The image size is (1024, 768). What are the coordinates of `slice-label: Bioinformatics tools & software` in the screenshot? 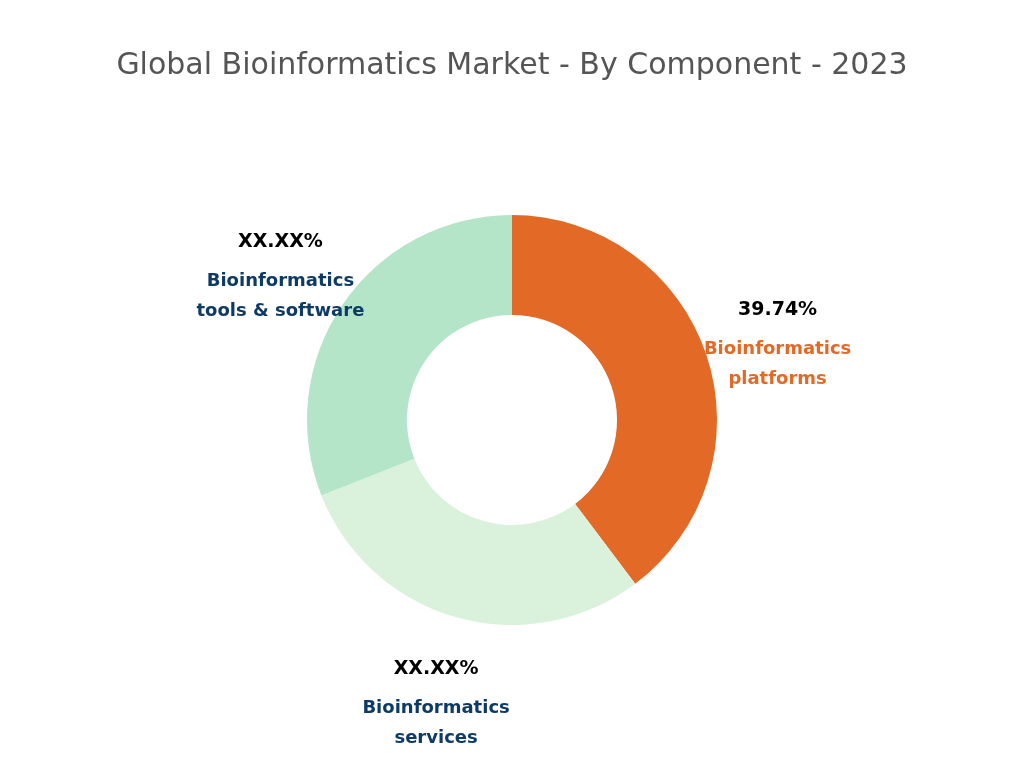 It's located at (280, 294).